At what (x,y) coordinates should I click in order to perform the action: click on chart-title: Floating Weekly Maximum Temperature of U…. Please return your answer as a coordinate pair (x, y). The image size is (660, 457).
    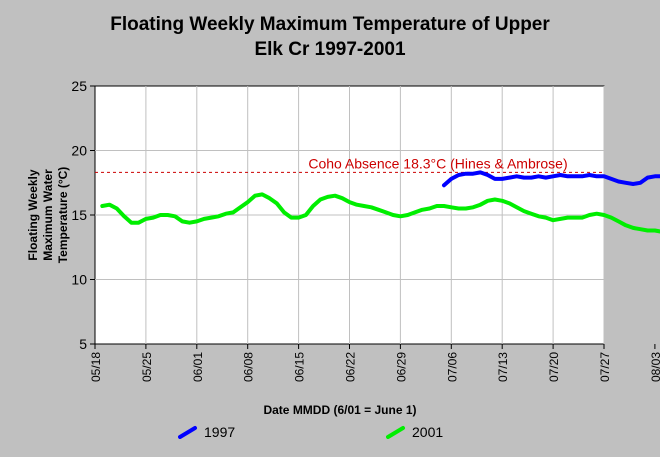
    Looking at the image, I should click on (330, 37).